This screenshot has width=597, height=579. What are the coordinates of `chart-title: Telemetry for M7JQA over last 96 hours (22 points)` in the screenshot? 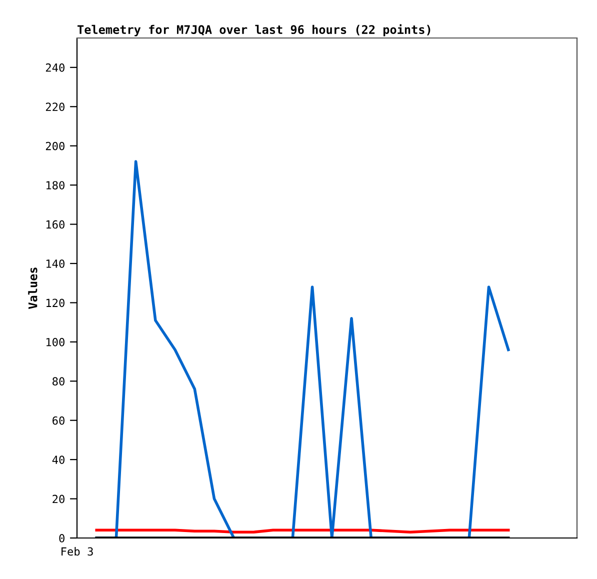 It's located at (254, 30).